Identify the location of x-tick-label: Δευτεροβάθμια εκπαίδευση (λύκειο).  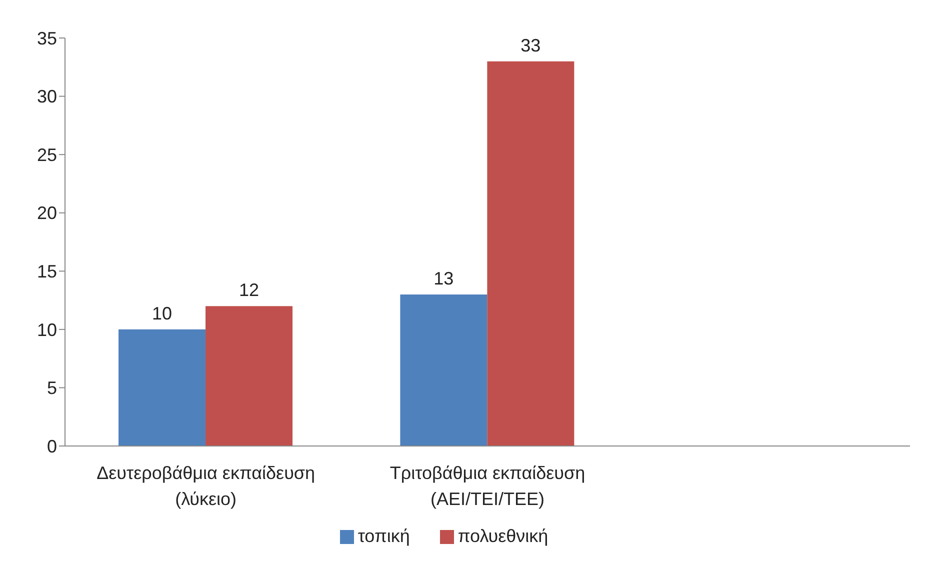
(206, 485).